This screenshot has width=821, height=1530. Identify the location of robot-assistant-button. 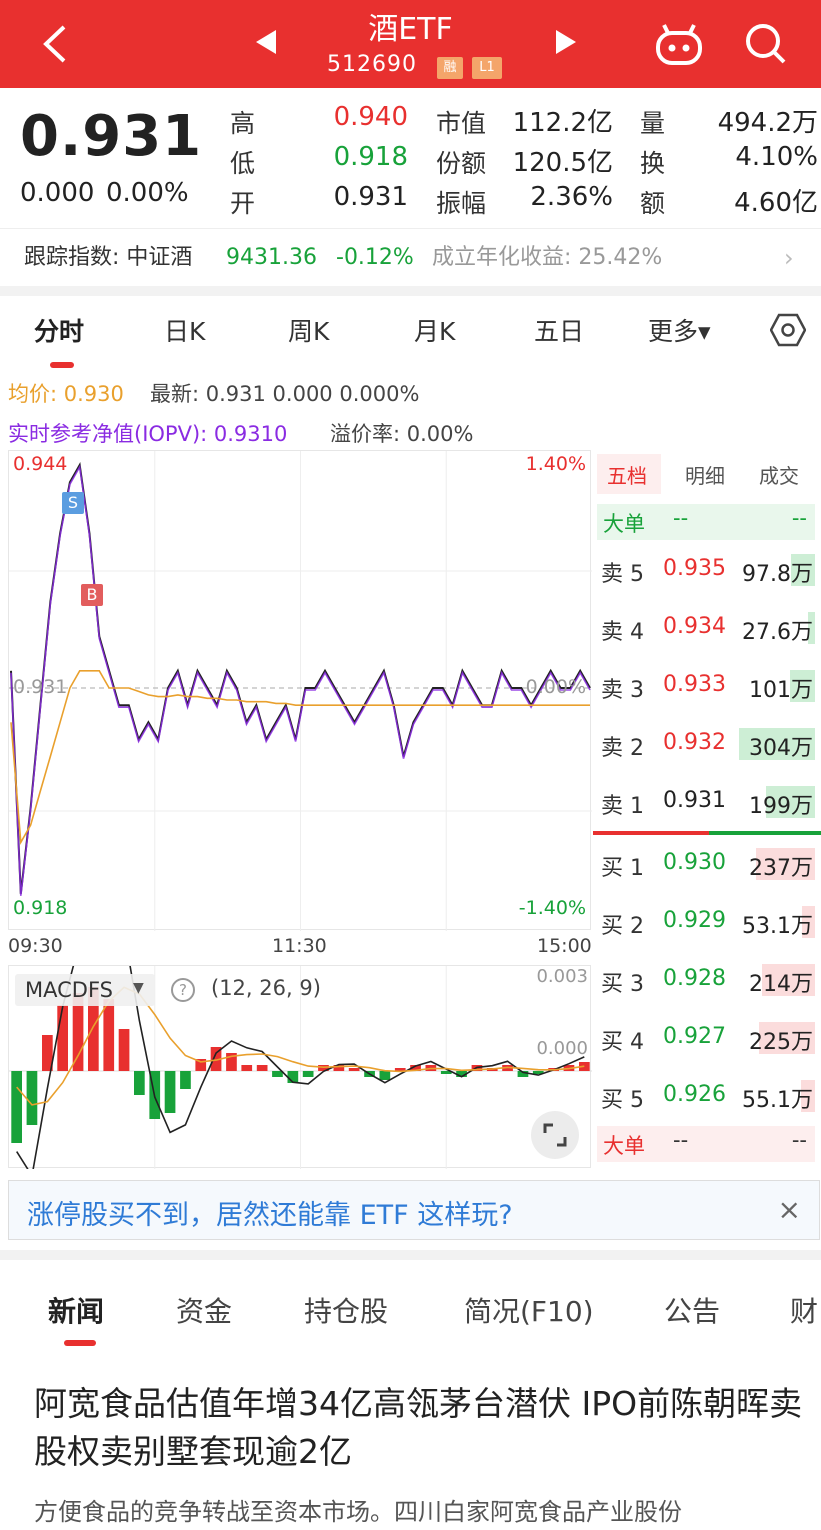
(679, 45).